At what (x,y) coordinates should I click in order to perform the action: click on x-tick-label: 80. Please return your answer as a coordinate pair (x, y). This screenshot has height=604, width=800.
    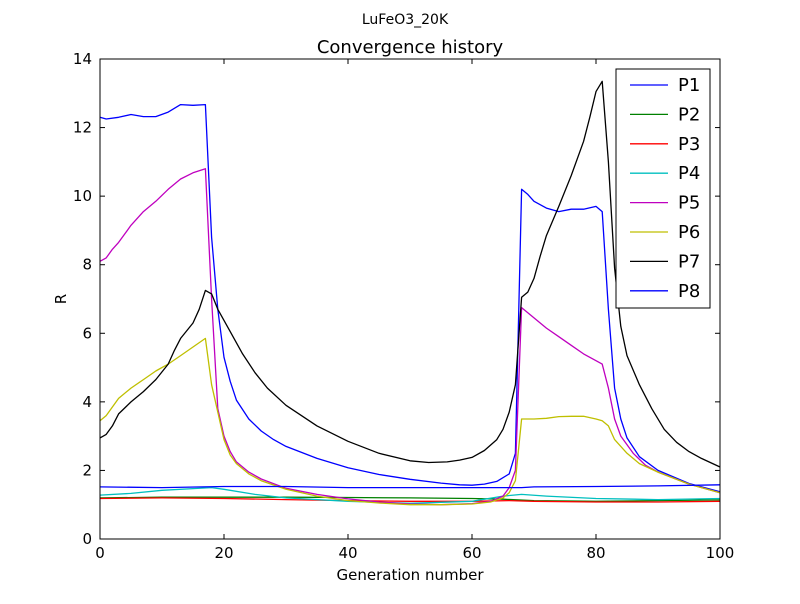
    Looking at the image, I should click on (595, 553).